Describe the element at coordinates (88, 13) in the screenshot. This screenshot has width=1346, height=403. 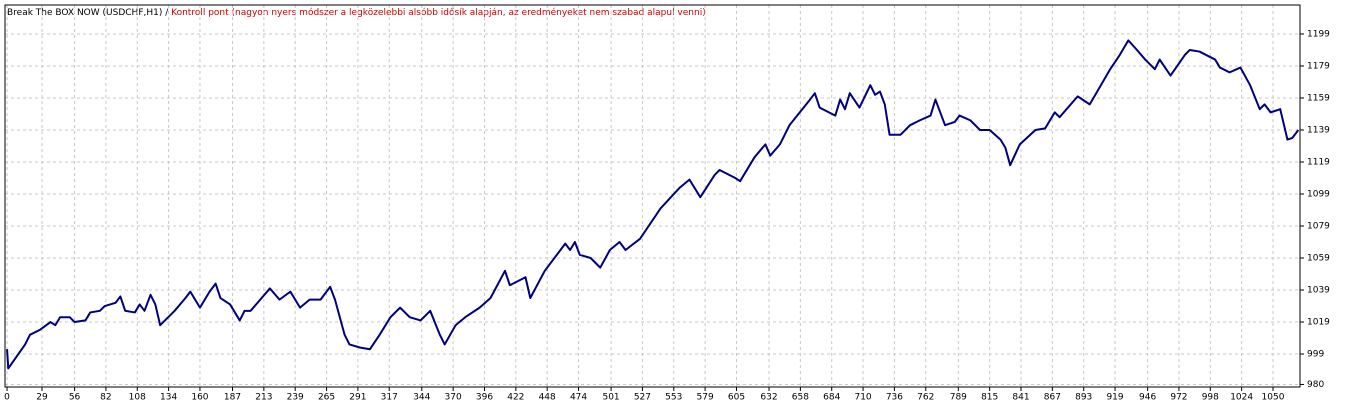
I see `title: Break The BOX NOW (USDCHF,H1) /` at that location.